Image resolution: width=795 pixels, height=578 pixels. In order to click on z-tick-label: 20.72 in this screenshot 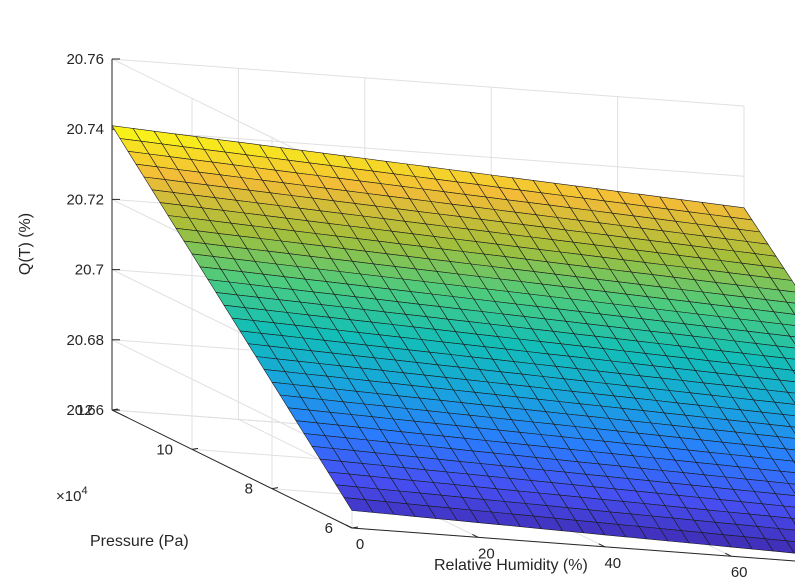, I will do `click(85, 199)`.